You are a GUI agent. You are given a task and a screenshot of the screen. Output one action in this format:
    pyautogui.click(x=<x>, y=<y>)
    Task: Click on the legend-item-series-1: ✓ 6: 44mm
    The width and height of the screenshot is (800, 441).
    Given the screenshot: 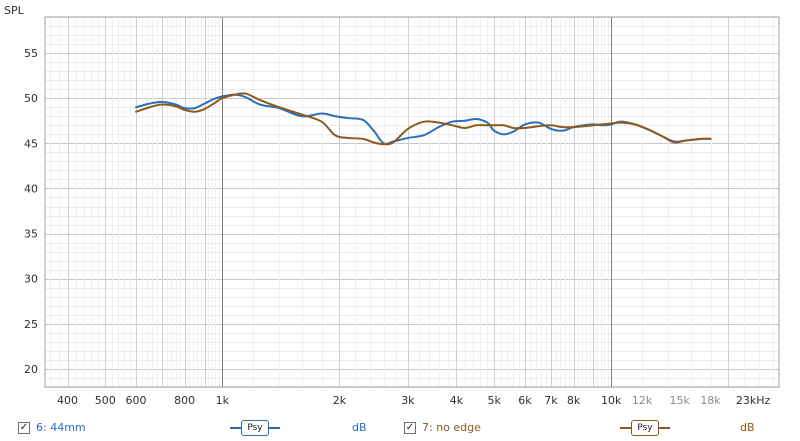 What is the action you would take?
    pyautogui.click(x=52, y=427)
    